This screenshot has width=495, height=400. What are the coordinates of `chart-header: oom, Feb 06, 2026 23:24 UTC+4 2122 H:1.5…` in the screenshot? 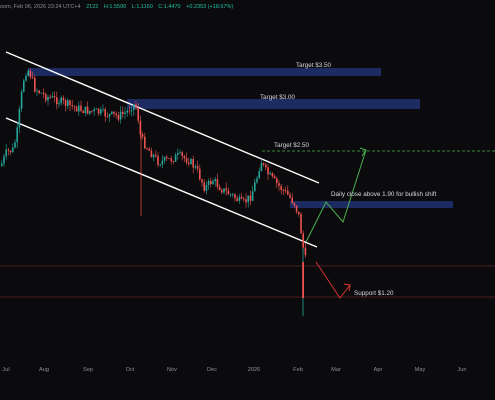 It's located at (247, 10).